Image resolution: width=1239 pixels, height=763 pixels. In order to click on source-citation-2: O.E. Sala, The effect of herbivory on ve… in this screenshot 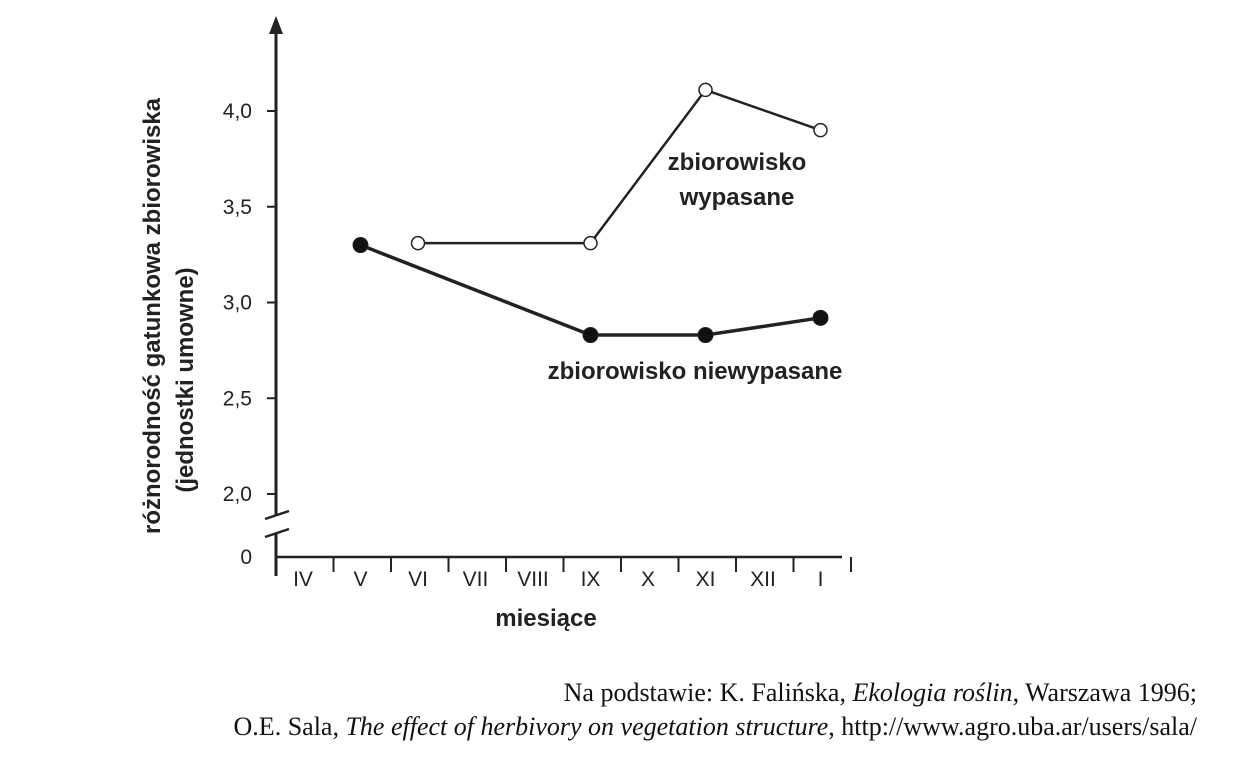, I will do `click(622, 727)`.